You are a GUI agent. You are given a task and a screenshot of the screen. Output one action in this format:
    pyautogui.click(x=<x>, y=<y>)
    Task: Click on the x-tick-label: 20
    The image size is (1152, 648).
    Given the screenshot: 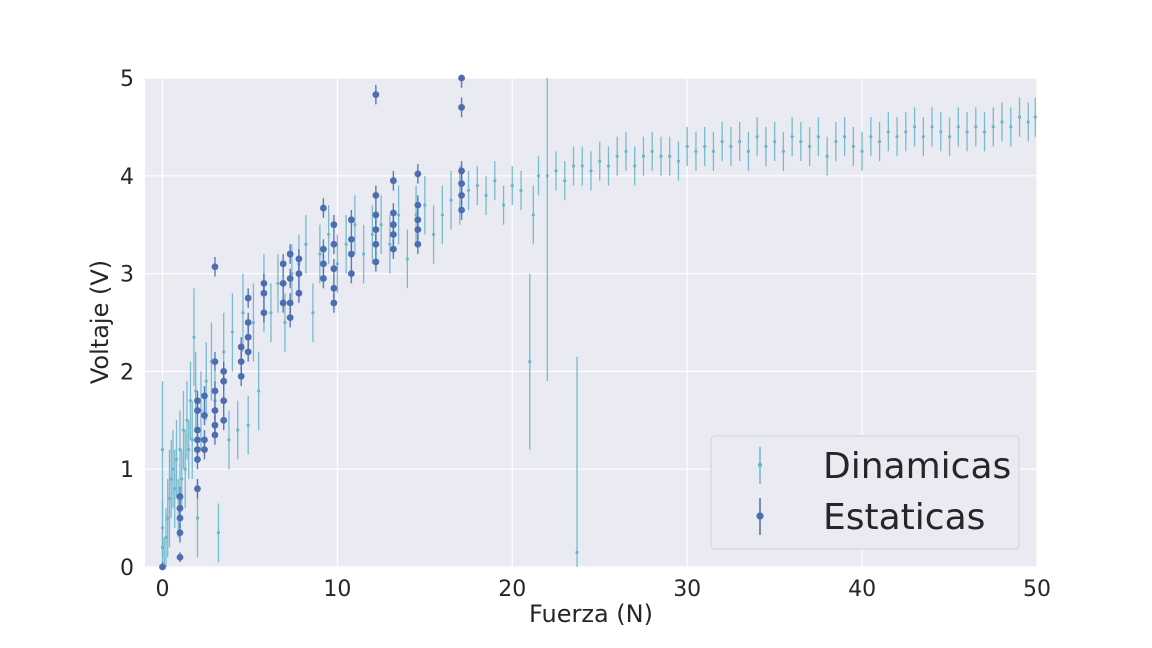 What is the action you would take?
    pyautogui.click(x=512, y=589)
    